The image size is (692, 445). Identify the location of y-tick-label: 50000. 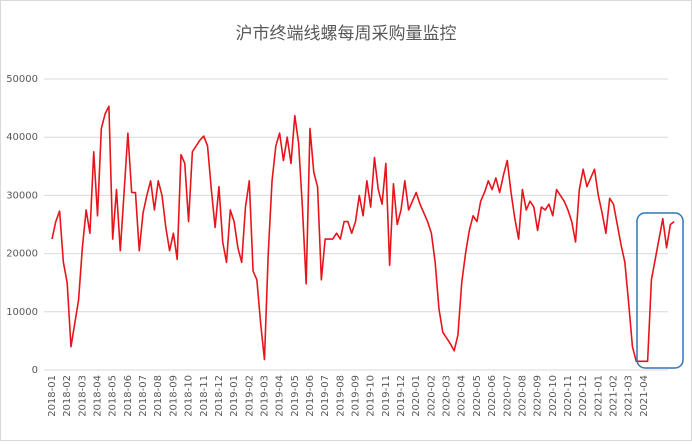
(22, 79).